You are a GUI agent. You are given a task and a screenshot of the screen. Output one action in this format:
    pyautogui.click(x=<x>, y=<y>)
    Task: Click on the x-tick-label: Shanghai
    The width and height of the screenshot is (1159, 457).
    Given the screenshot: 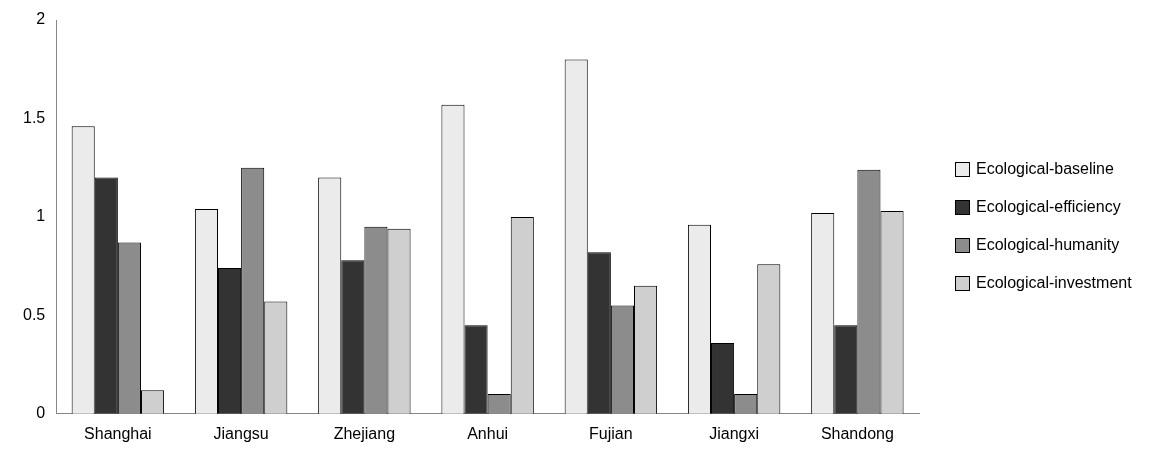 What is the action you would take?
    pyautogui.click(x=118, y=433)
    